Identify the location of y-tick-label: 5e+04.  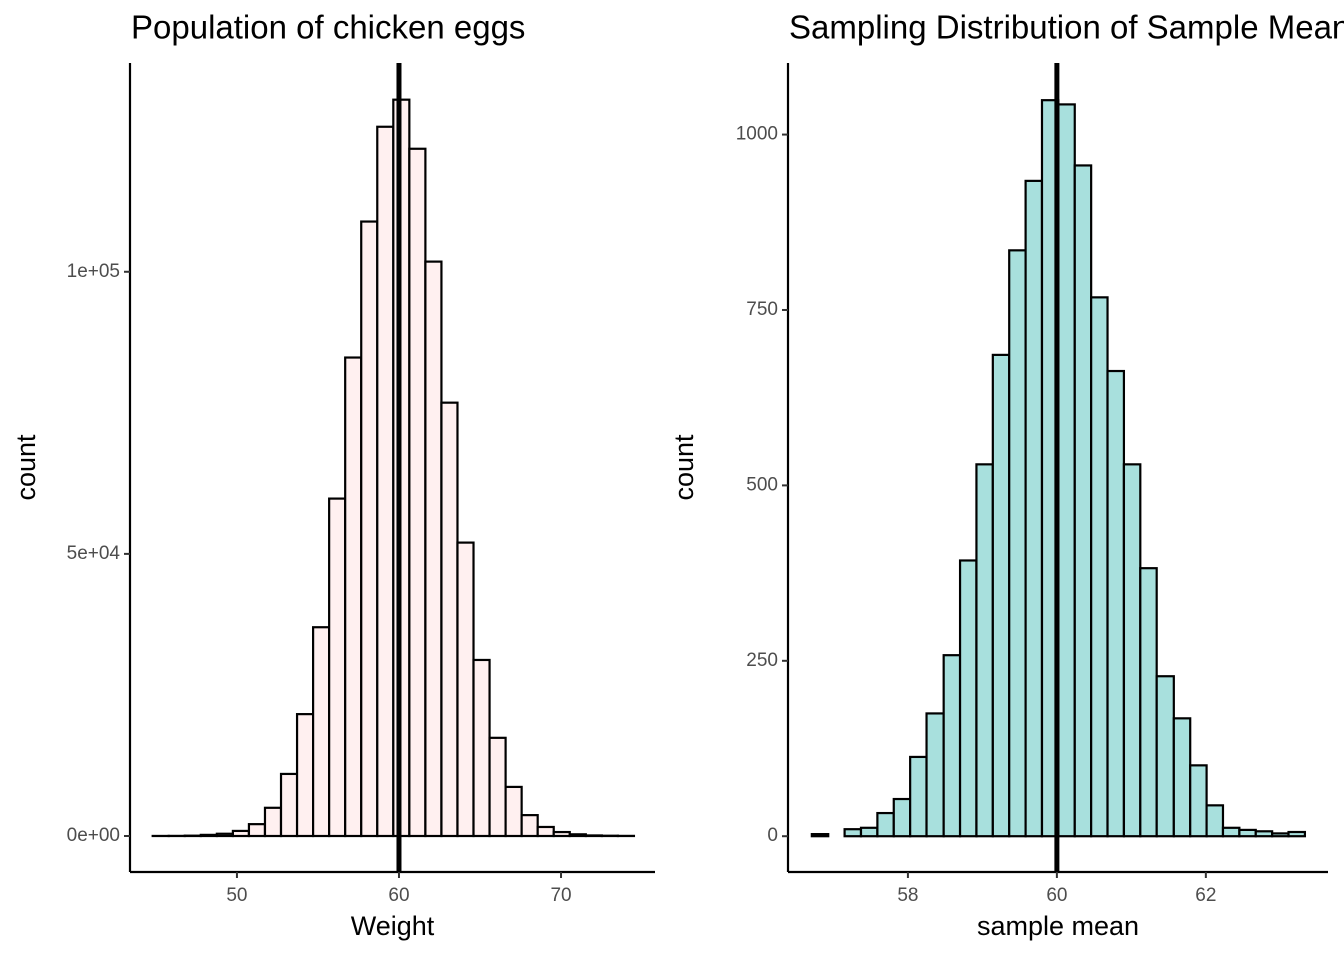
(94, 553).